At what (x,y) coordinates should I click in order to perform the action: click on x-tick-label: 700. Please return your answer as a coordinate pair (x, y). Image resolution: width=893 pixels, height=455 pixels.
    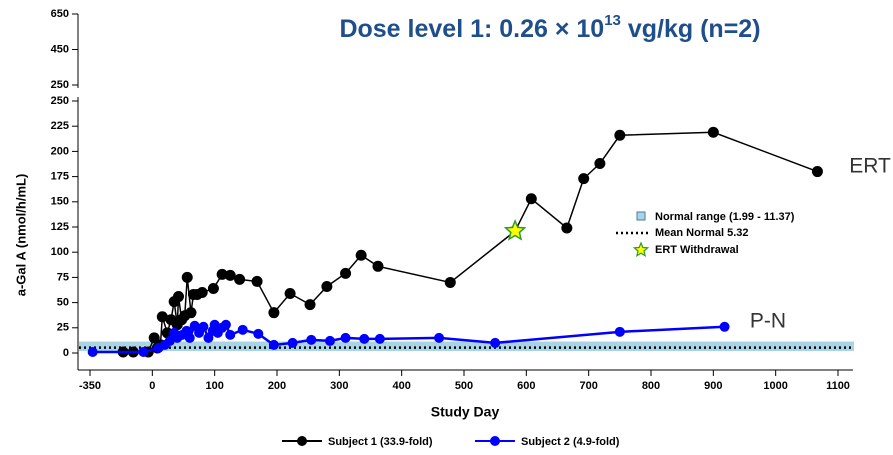
    Looking at the image, I should click on (588, 386).